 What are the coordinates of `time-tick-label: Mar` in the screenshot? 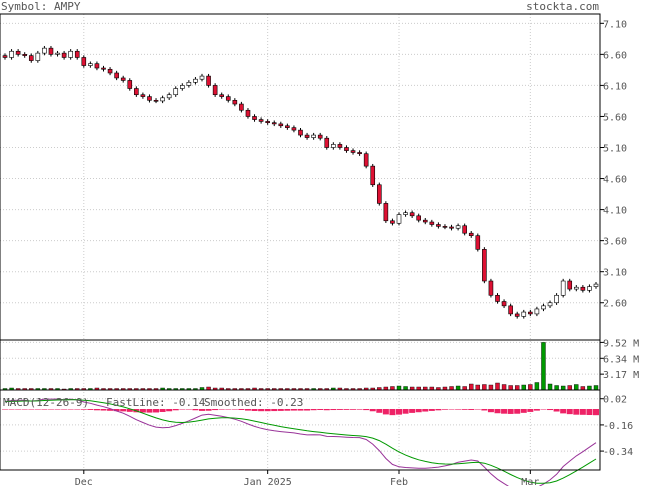 It's located at (530, 481).